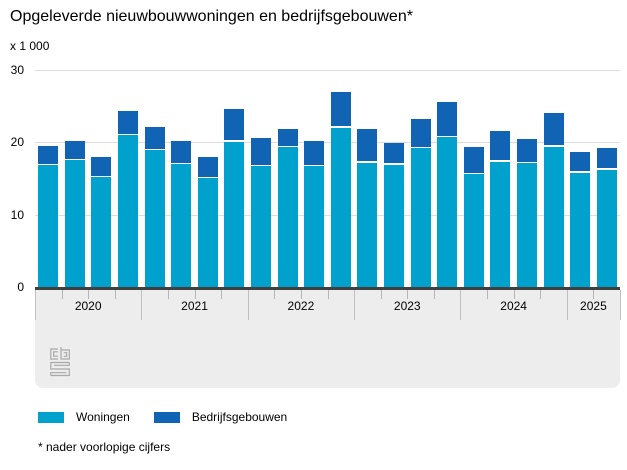 This screenshot has width=627, height=470. I want to click on y-axis-unit-label: x 1 000, so click(30, 46).